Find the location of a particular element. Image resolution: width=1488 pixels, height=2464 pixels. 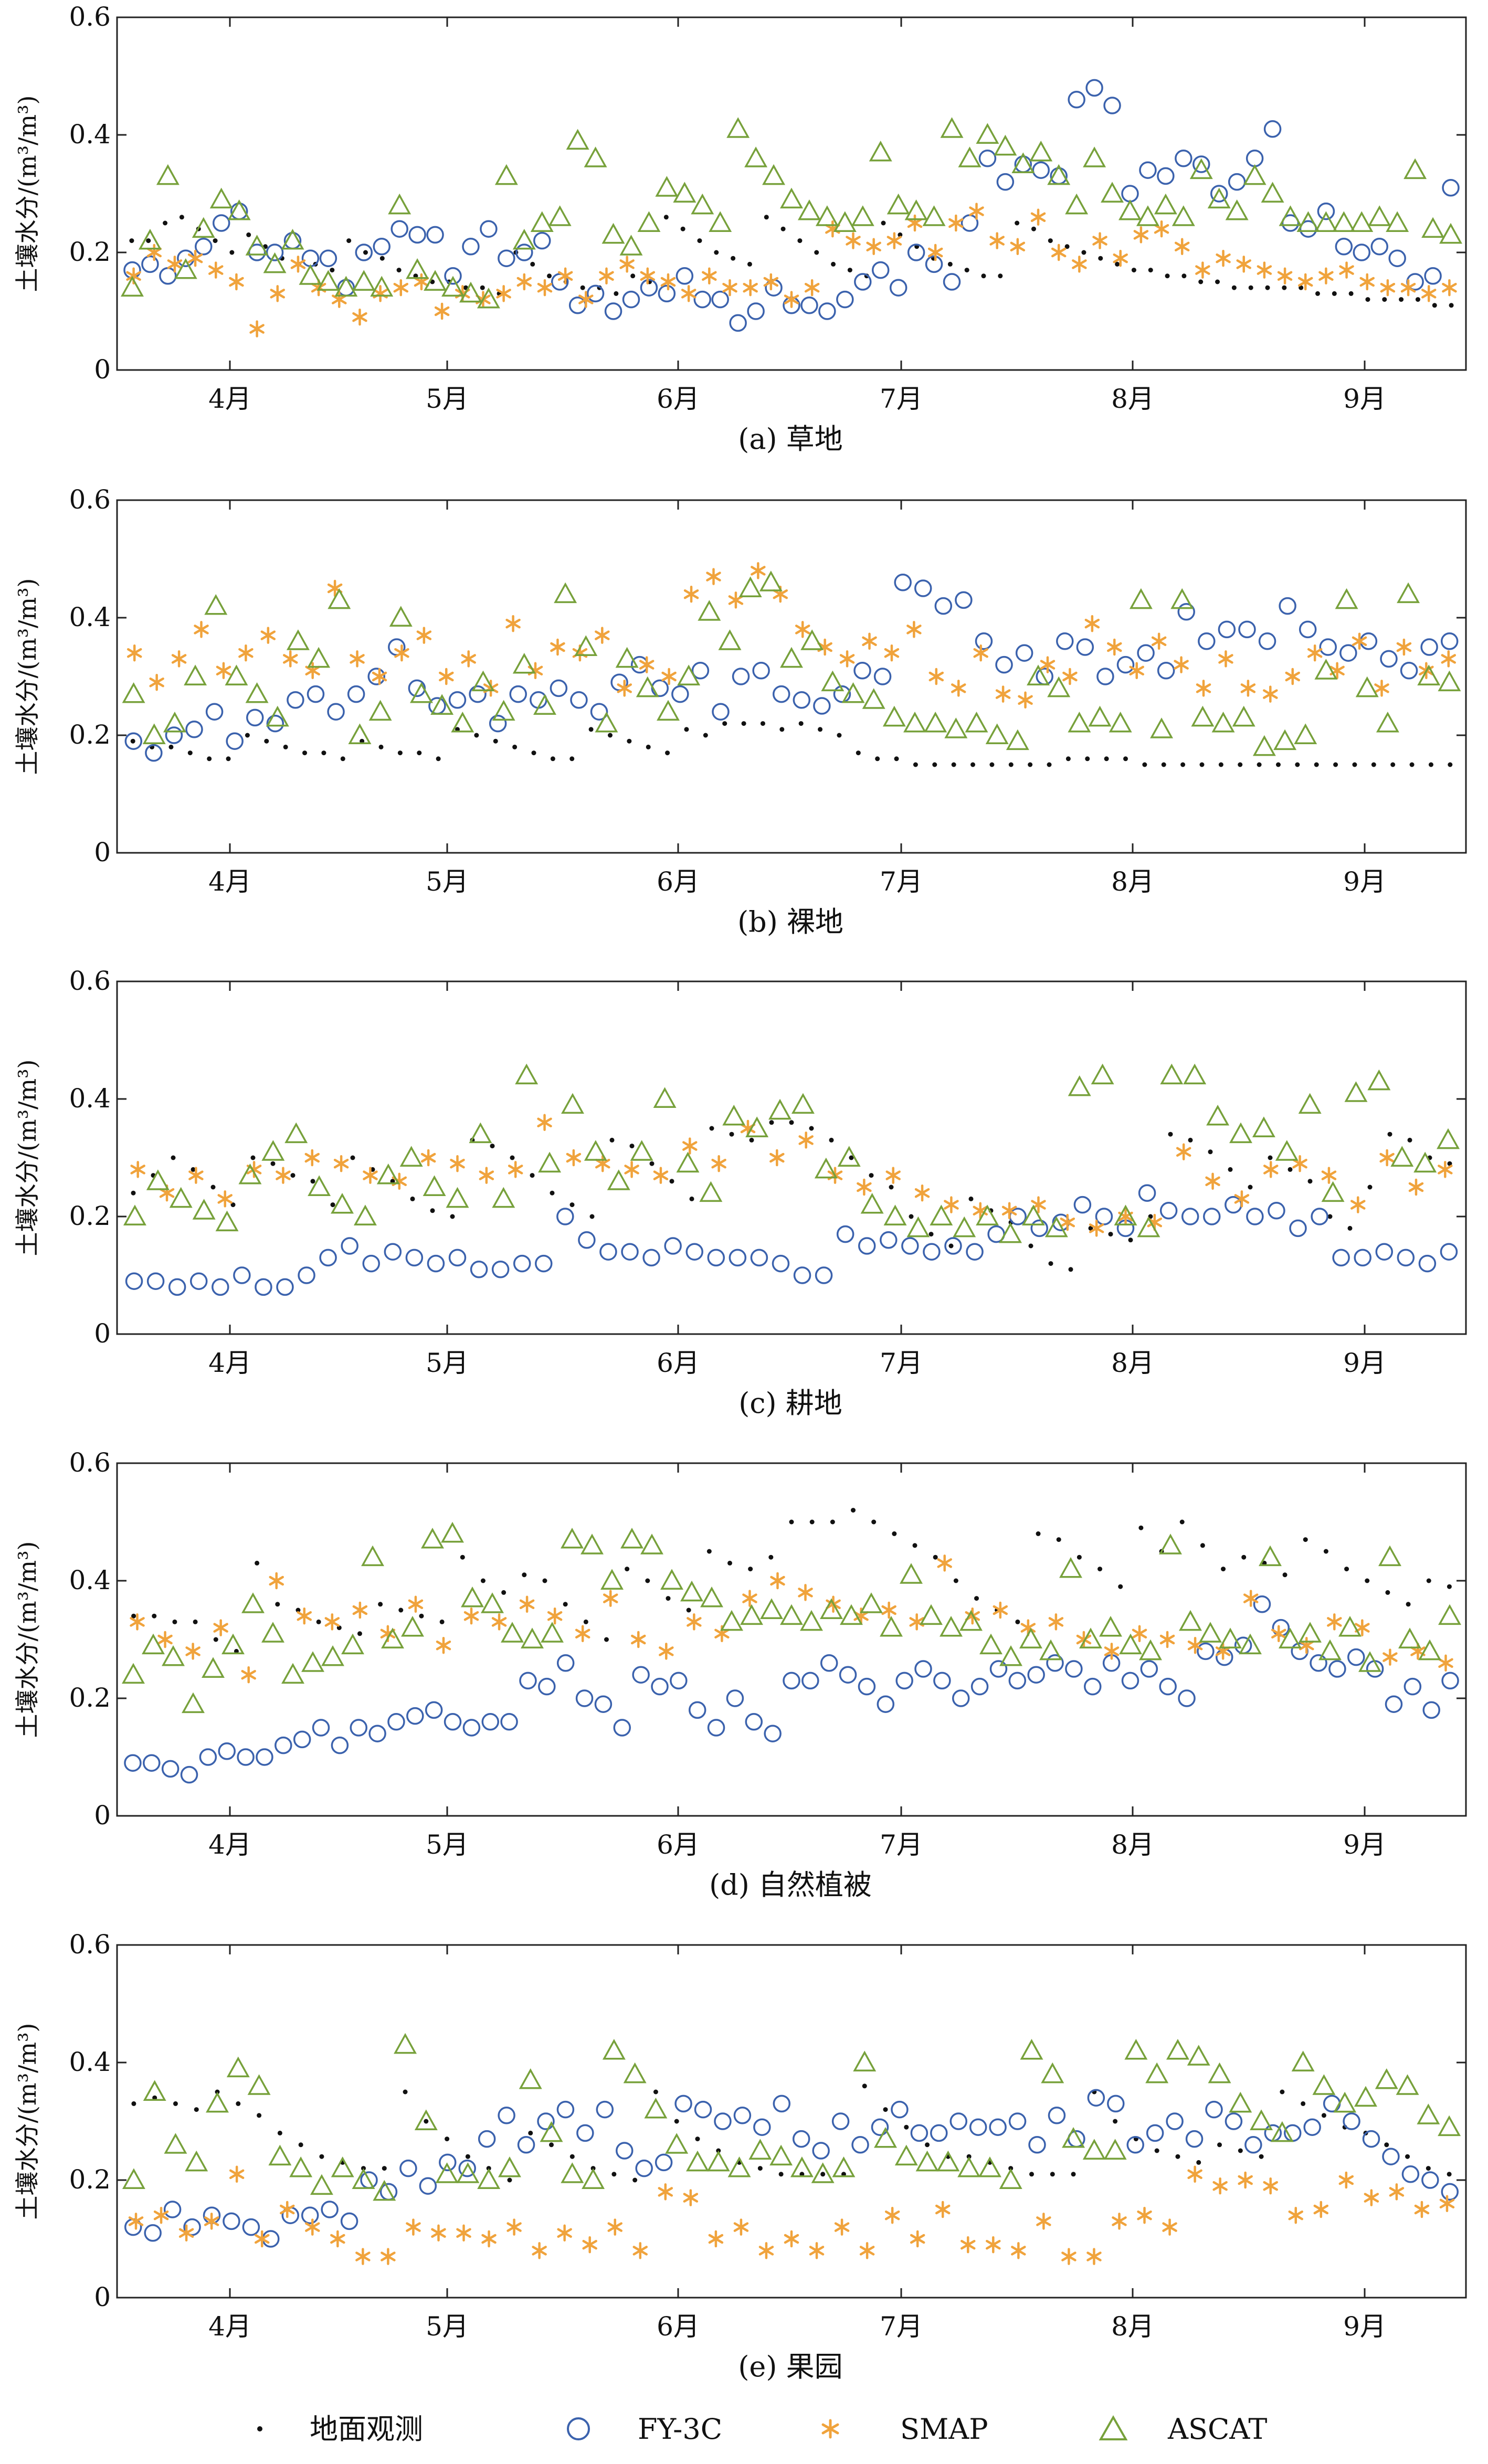

y-tick-label: 0 is located at coordinates (102, 1815).